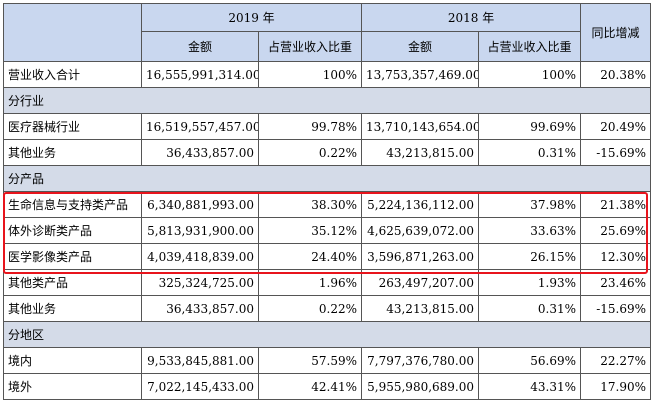  What do you see at coordinates (420, 360) in the screenshot?
I see `amount-2018: 7,797,376,780.00` at bounding box center [420, 360].